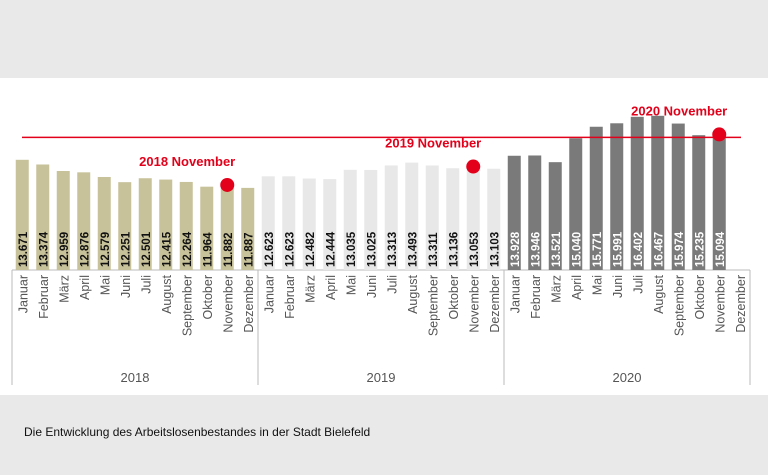 The width and height of the screenshot is (768, 475). I want to click on bar-2020-April, so click(576, 204).